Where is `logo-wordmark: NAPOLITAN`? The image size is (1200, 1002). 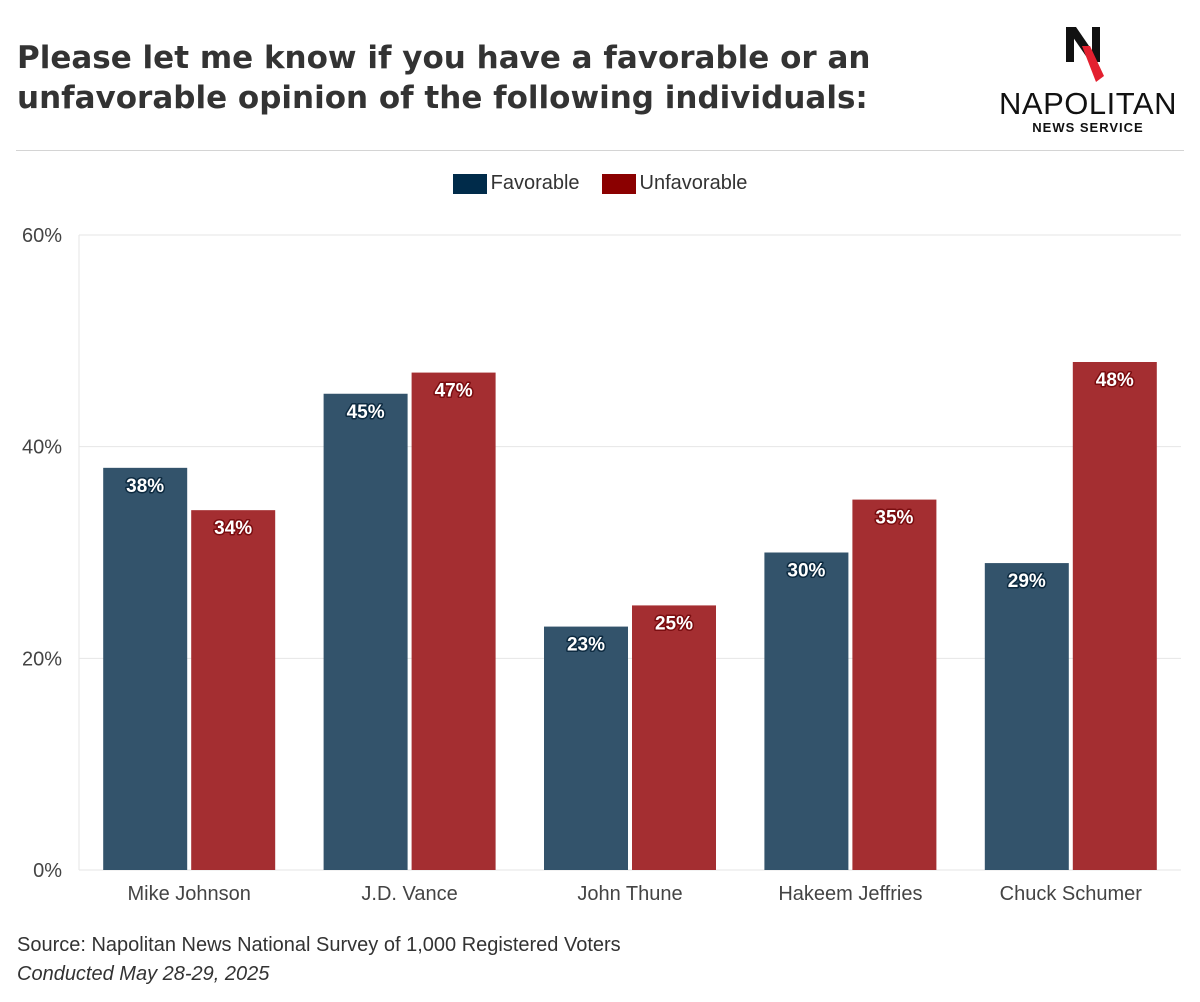 logo-wordmark: NAPOLITAN is located at coordinates (1088, 103).